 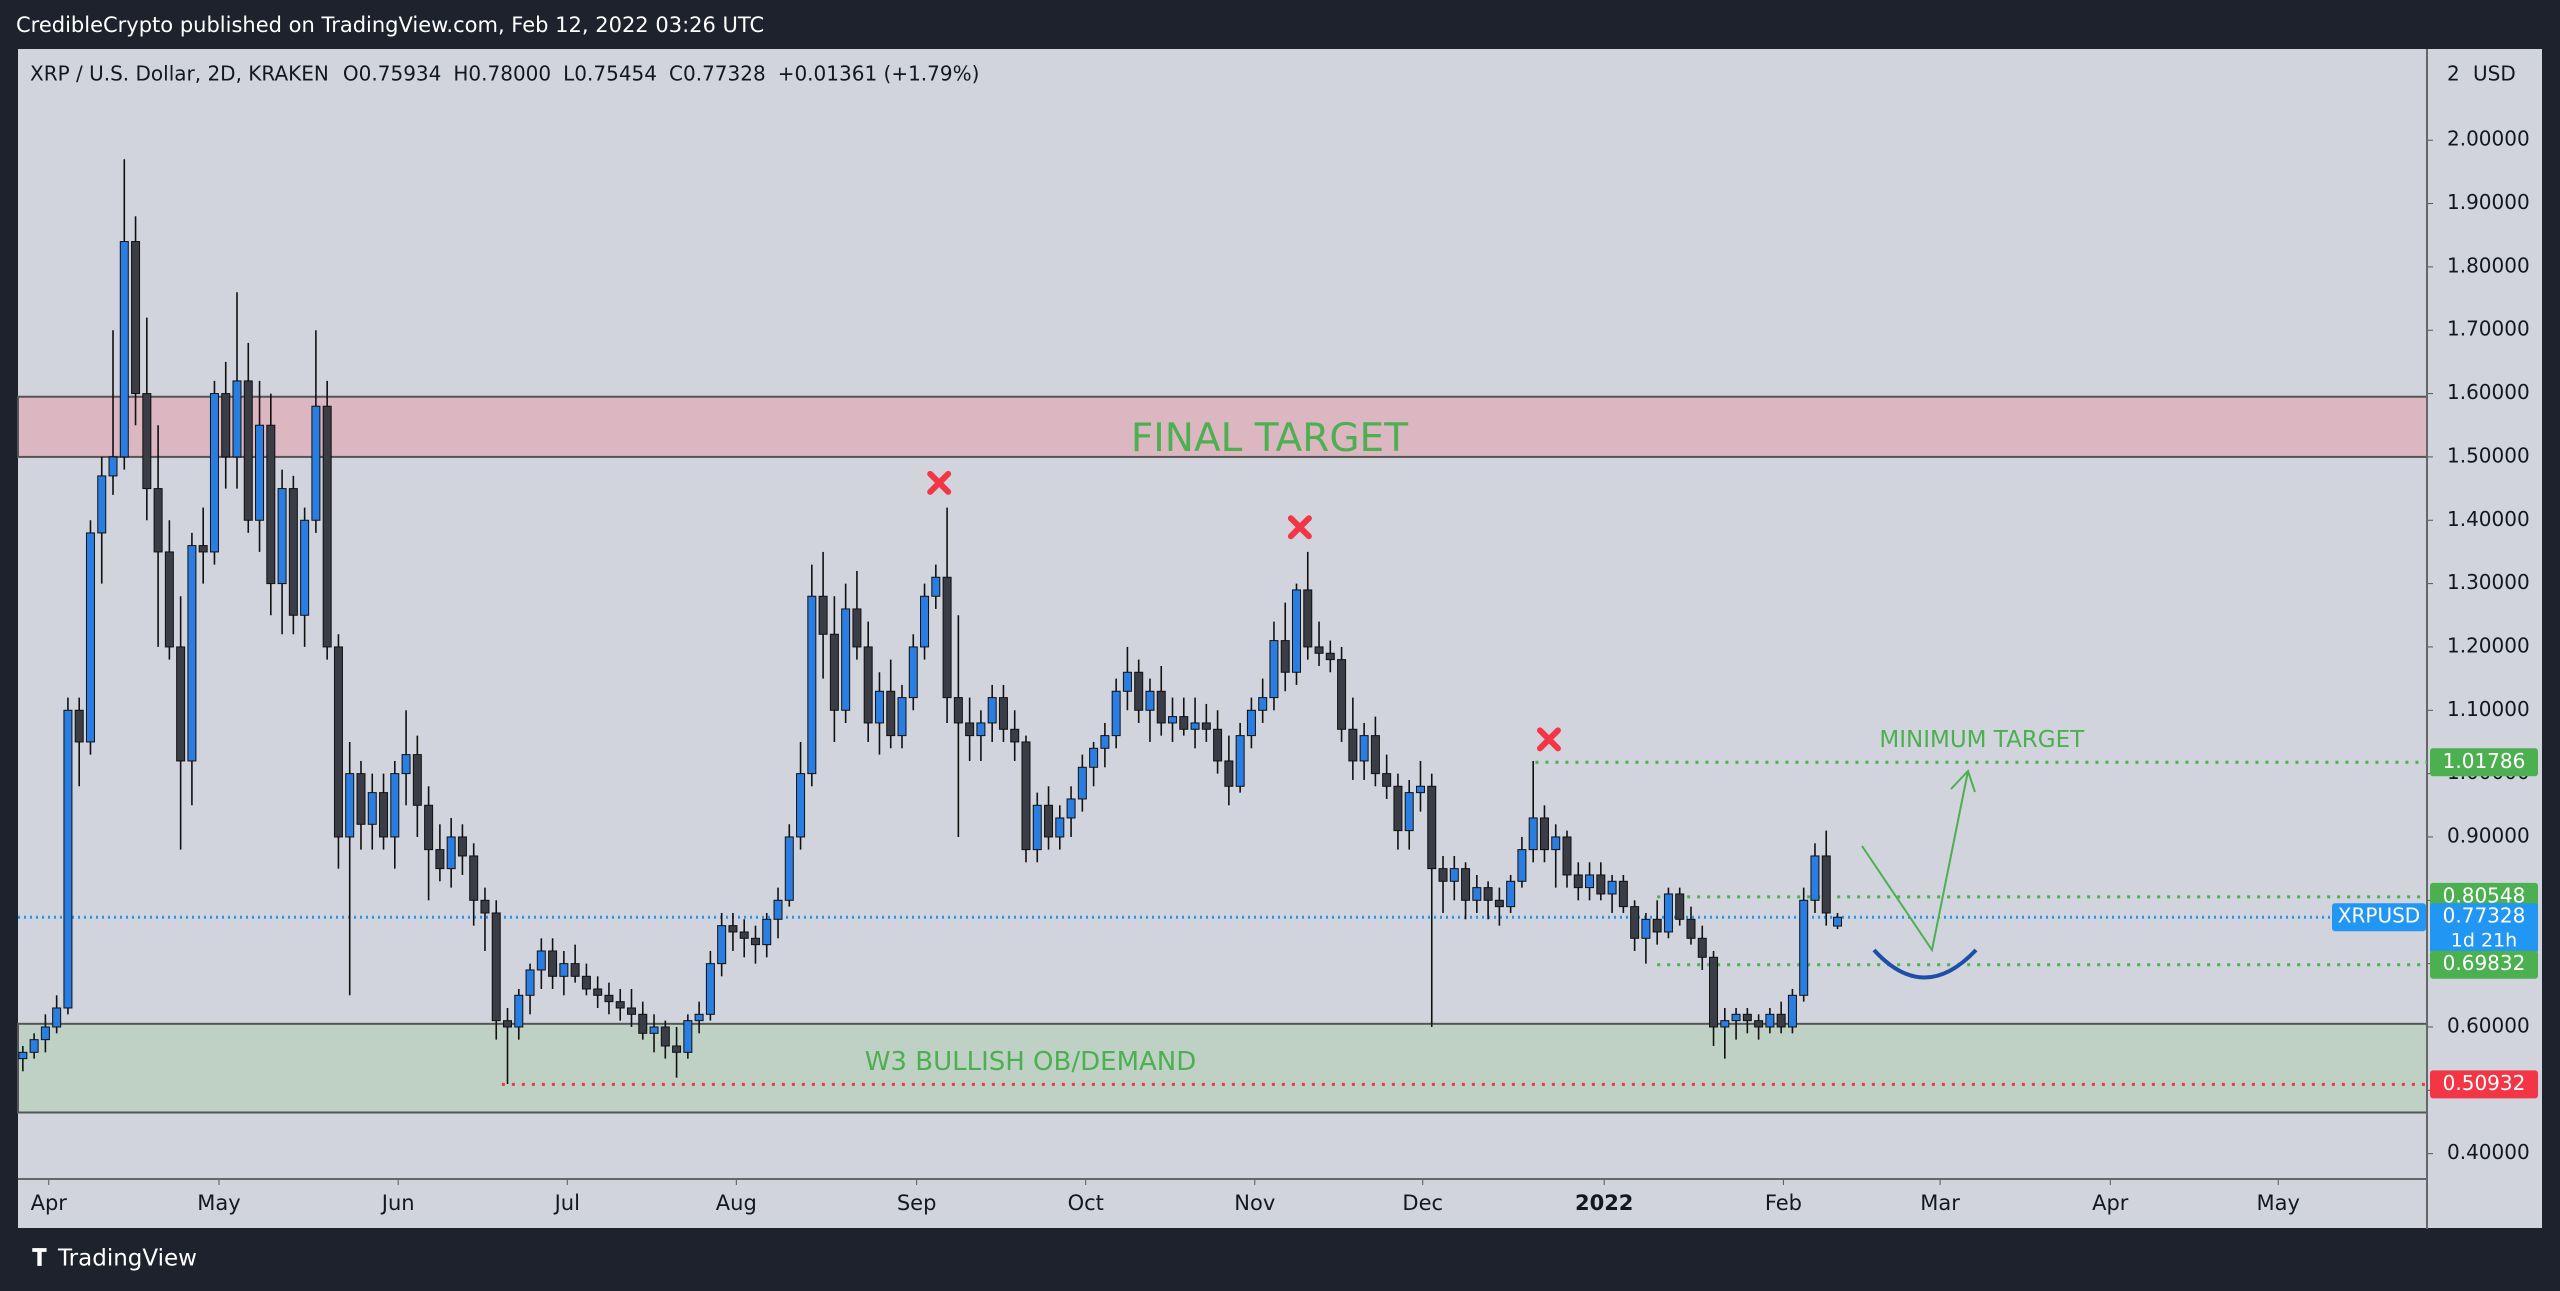 I want to click on ohlc-value: 0.78000, so click(x=509, y=74).